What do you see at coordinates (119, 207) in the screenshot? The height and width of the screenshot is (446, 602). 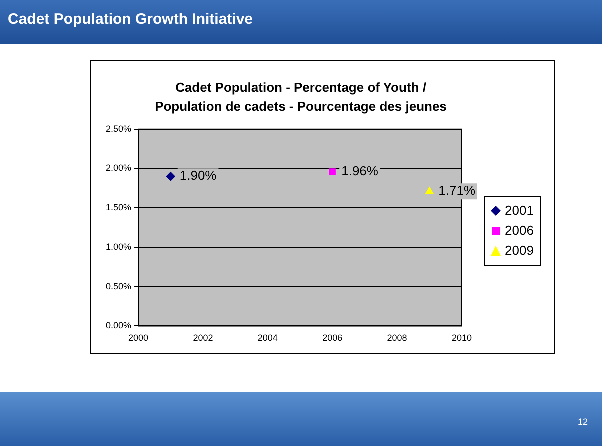 I see `y-tick-label: 1.50%` at bounding box center [119, 207].